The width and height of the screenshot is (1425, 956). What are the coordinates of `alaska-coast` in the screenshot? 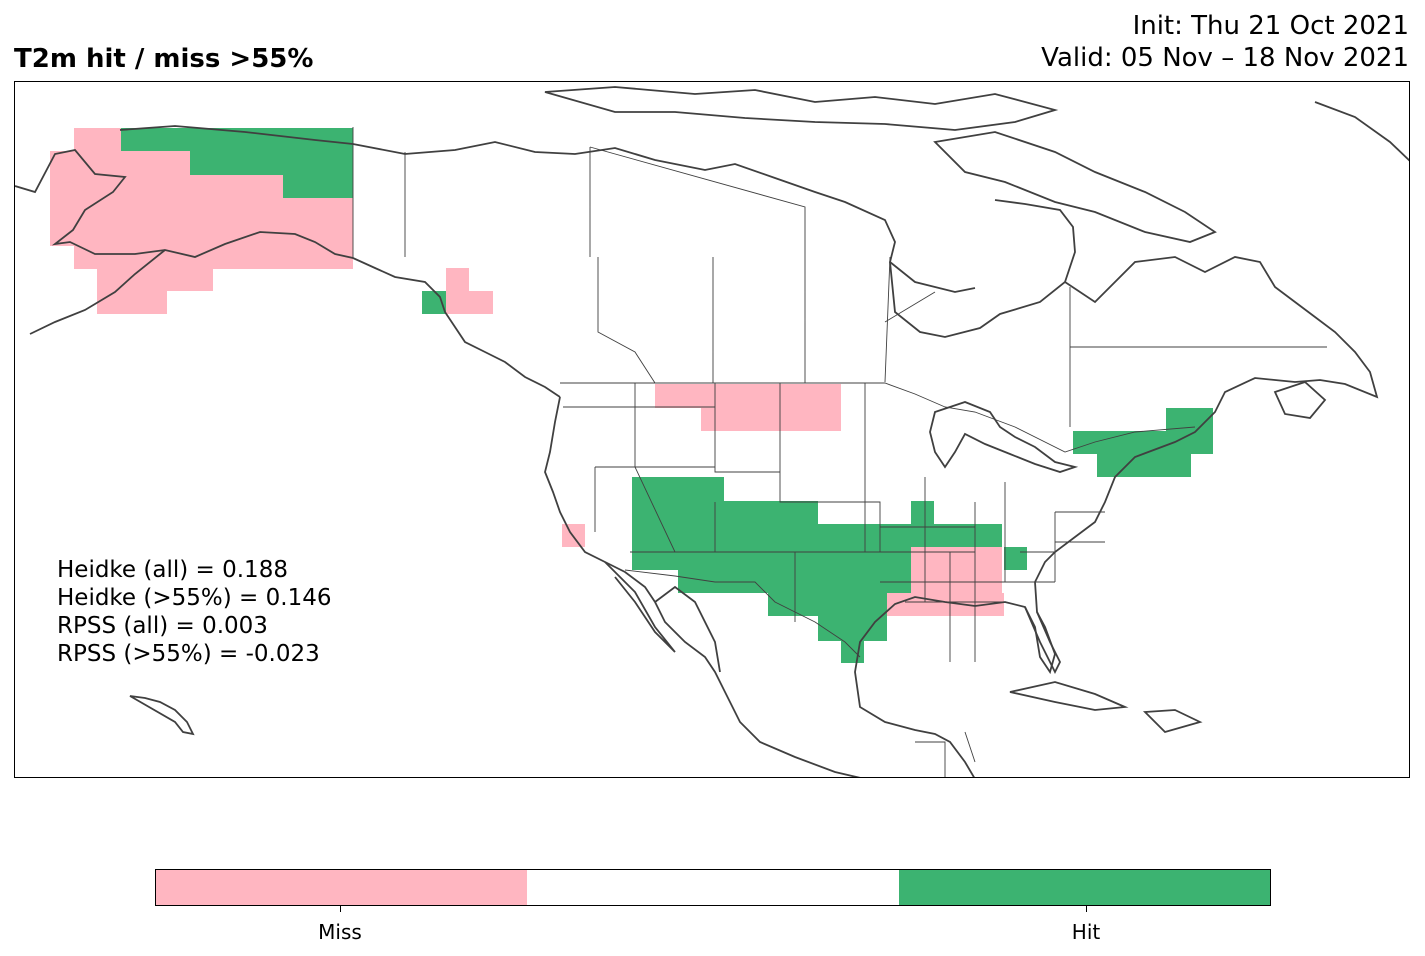 It's located at (288, 273).